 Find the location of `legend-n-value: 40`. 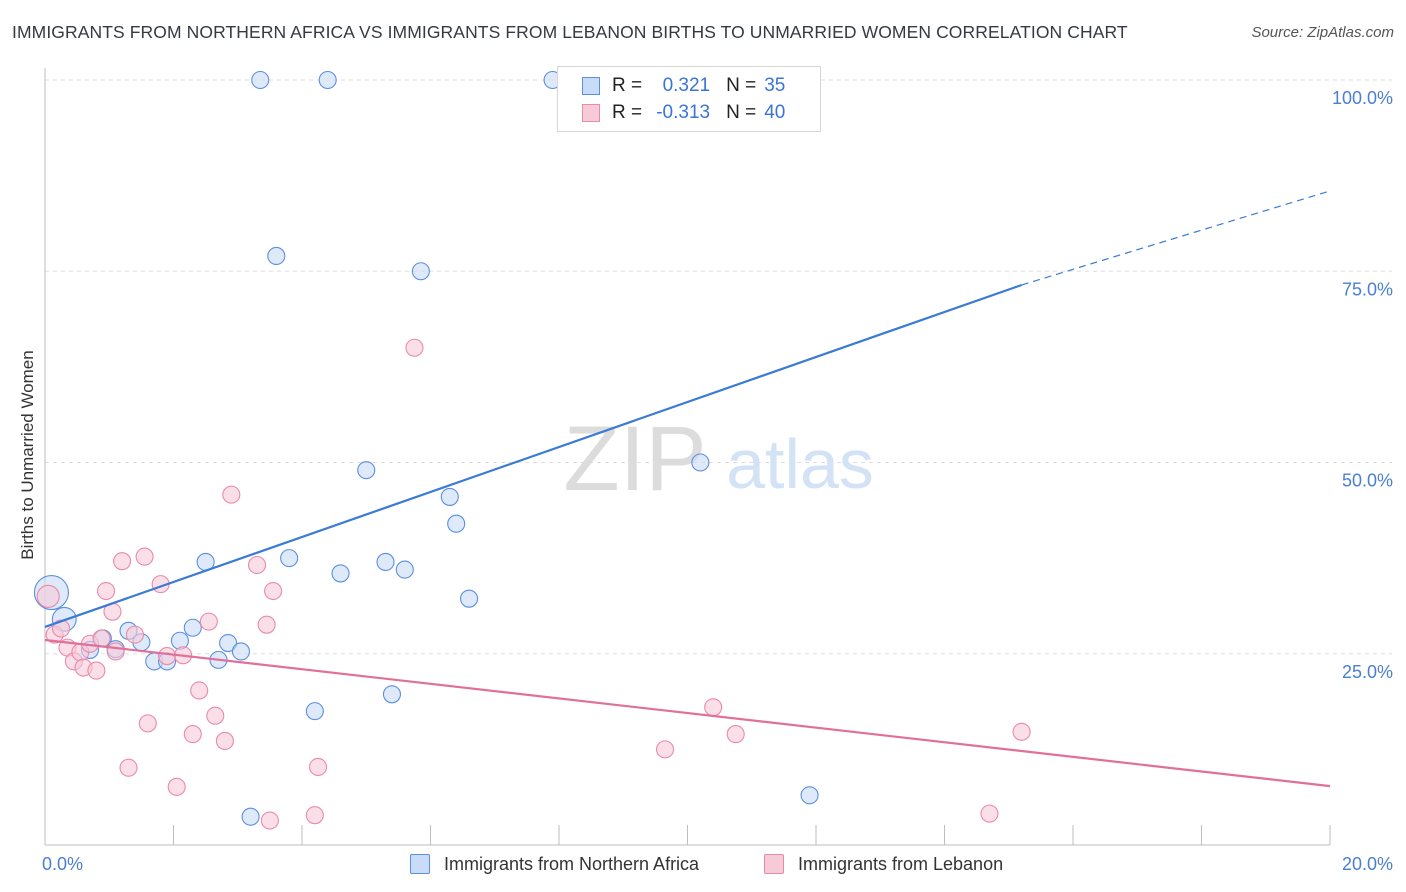

legend-n-value: 40 is located at coordinates (775, 112).